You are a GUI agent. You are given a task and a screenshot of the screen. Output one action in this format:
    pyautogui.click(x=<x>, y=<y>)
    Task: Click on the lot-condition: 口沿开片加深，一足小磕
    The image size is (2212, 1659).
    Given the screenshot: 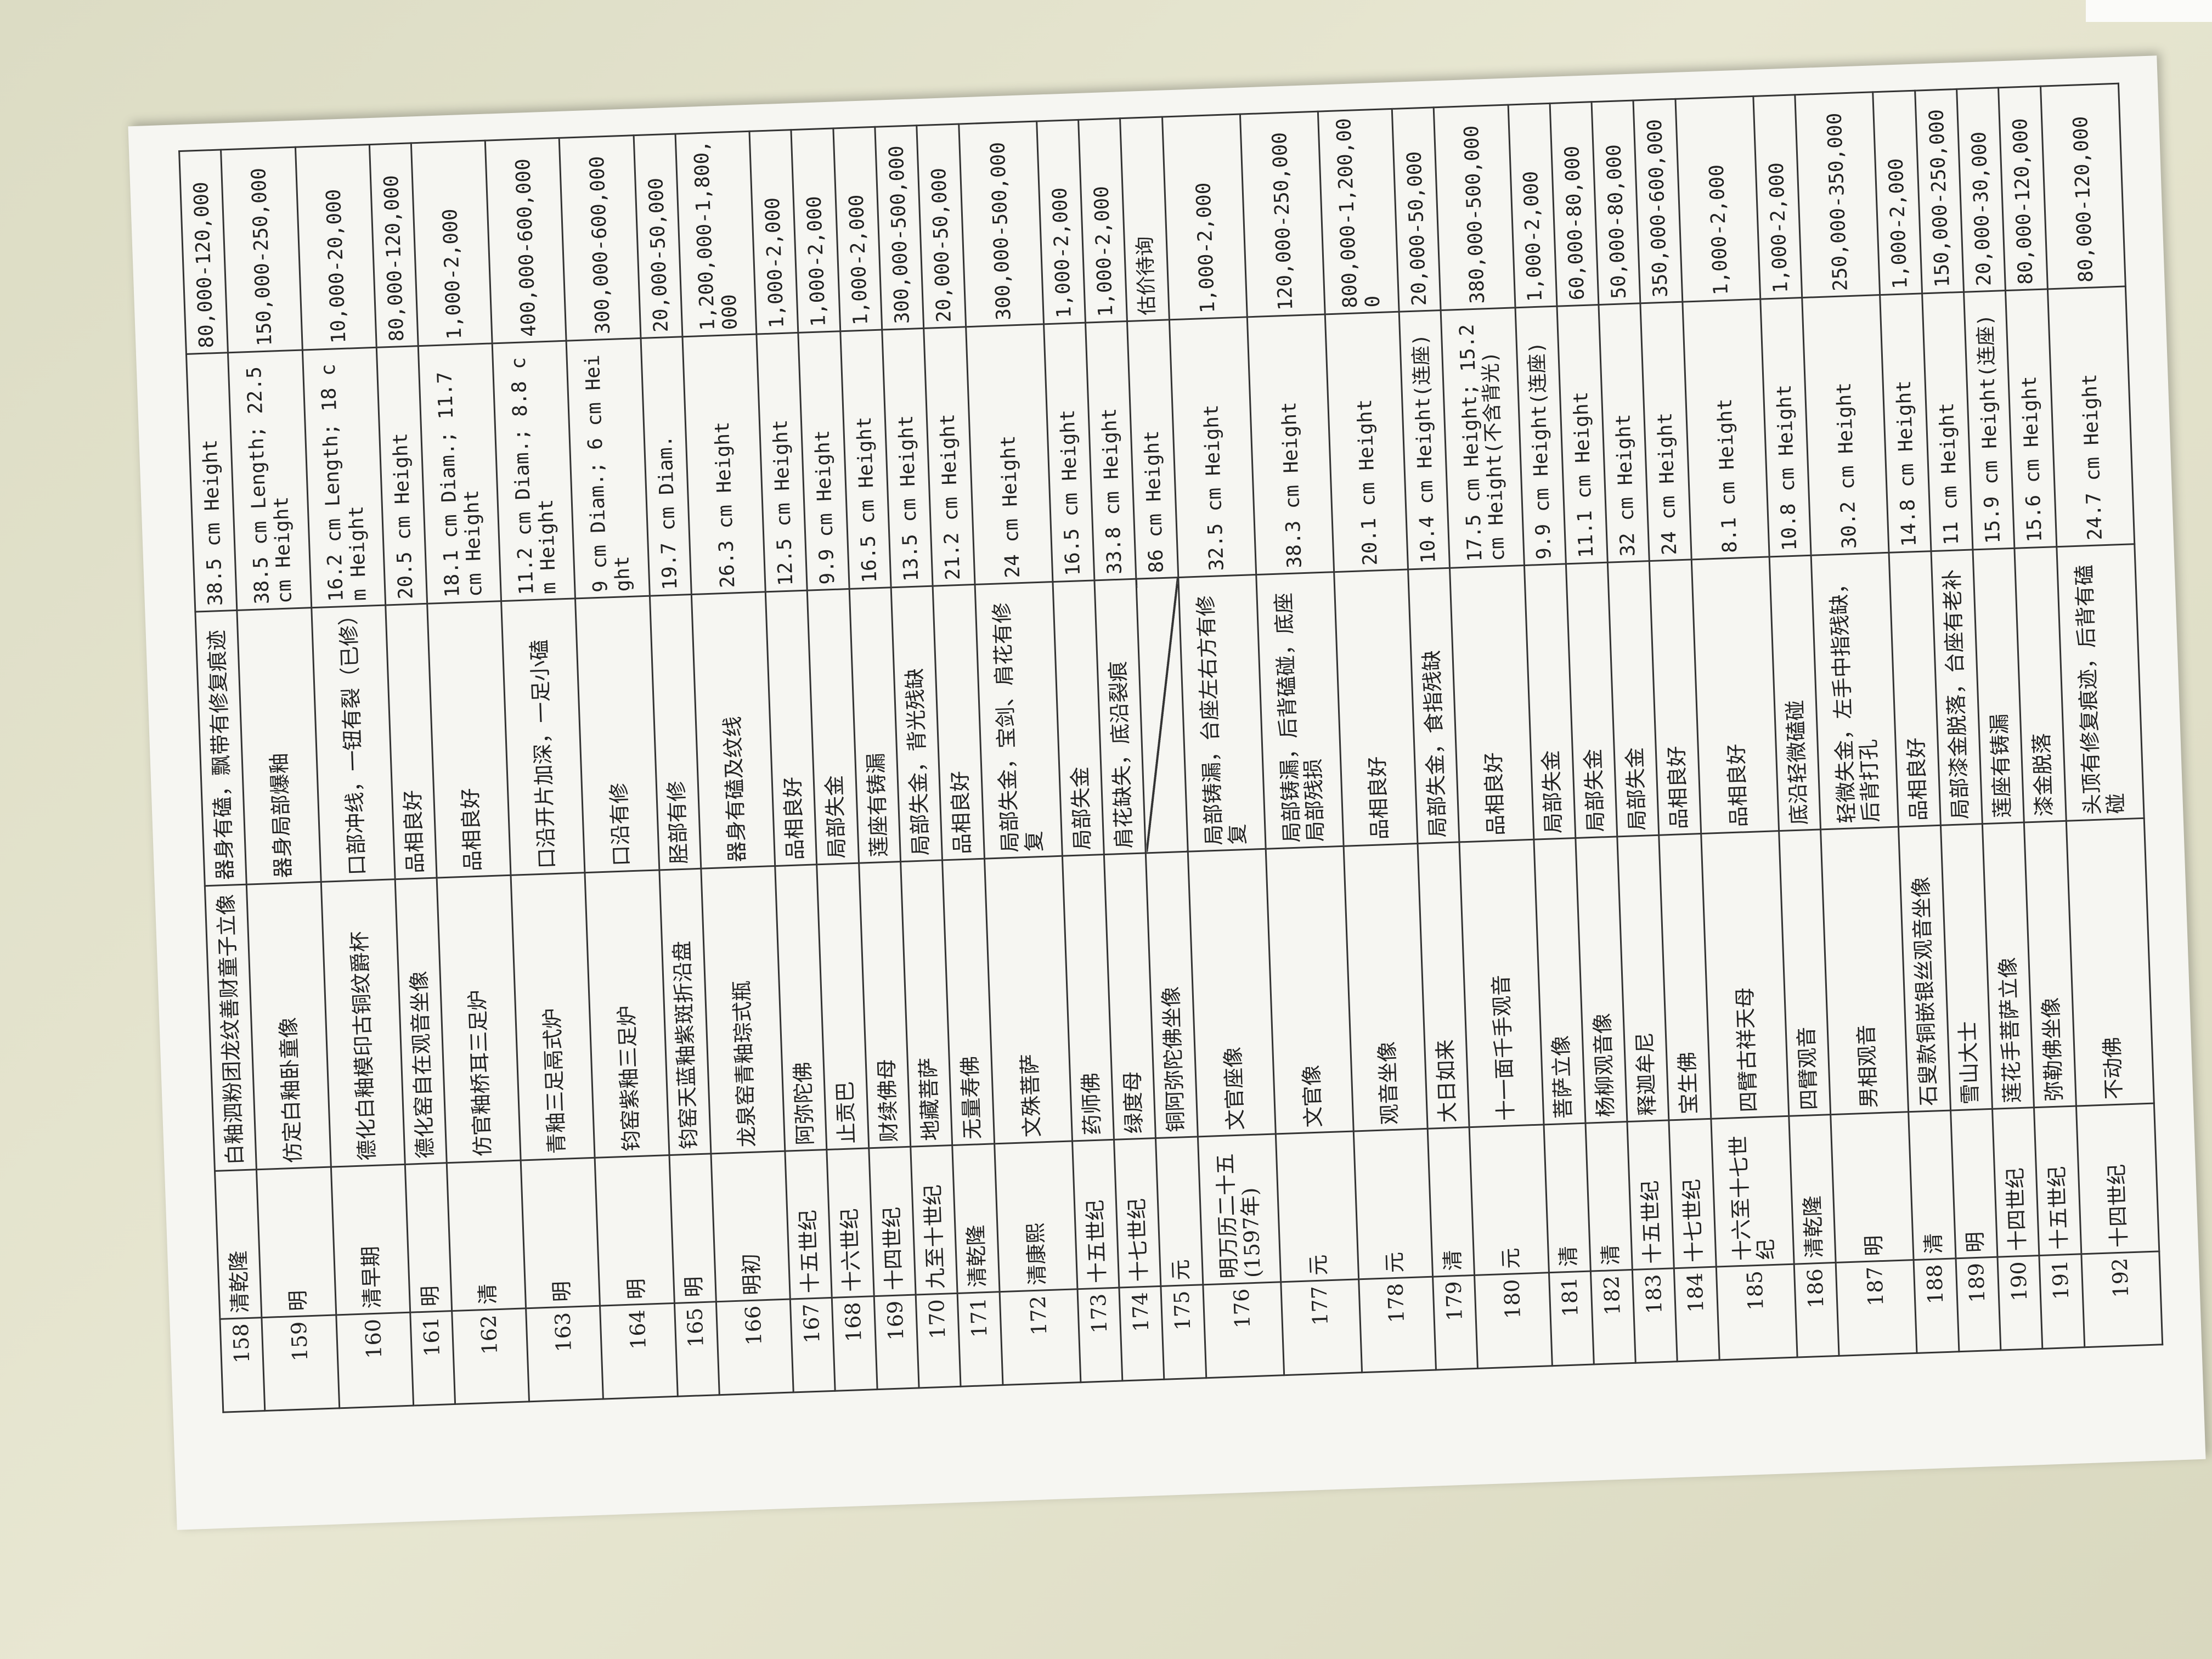 What is the action you would take?
    pyautogui.click(x=543, y=737)
    